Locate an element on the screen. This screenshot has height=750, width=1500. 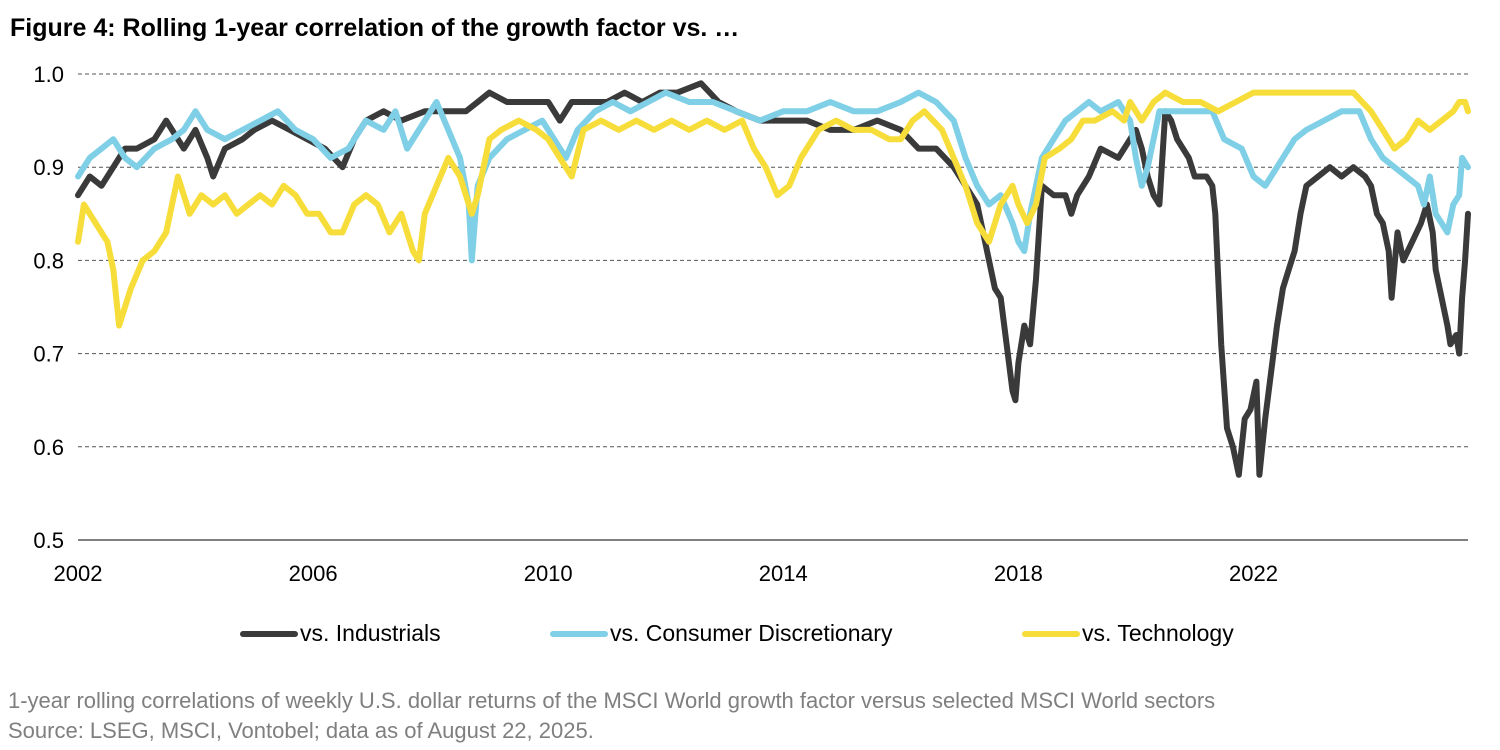
legend-swatch-technology is located at coordinates (1051, 633).